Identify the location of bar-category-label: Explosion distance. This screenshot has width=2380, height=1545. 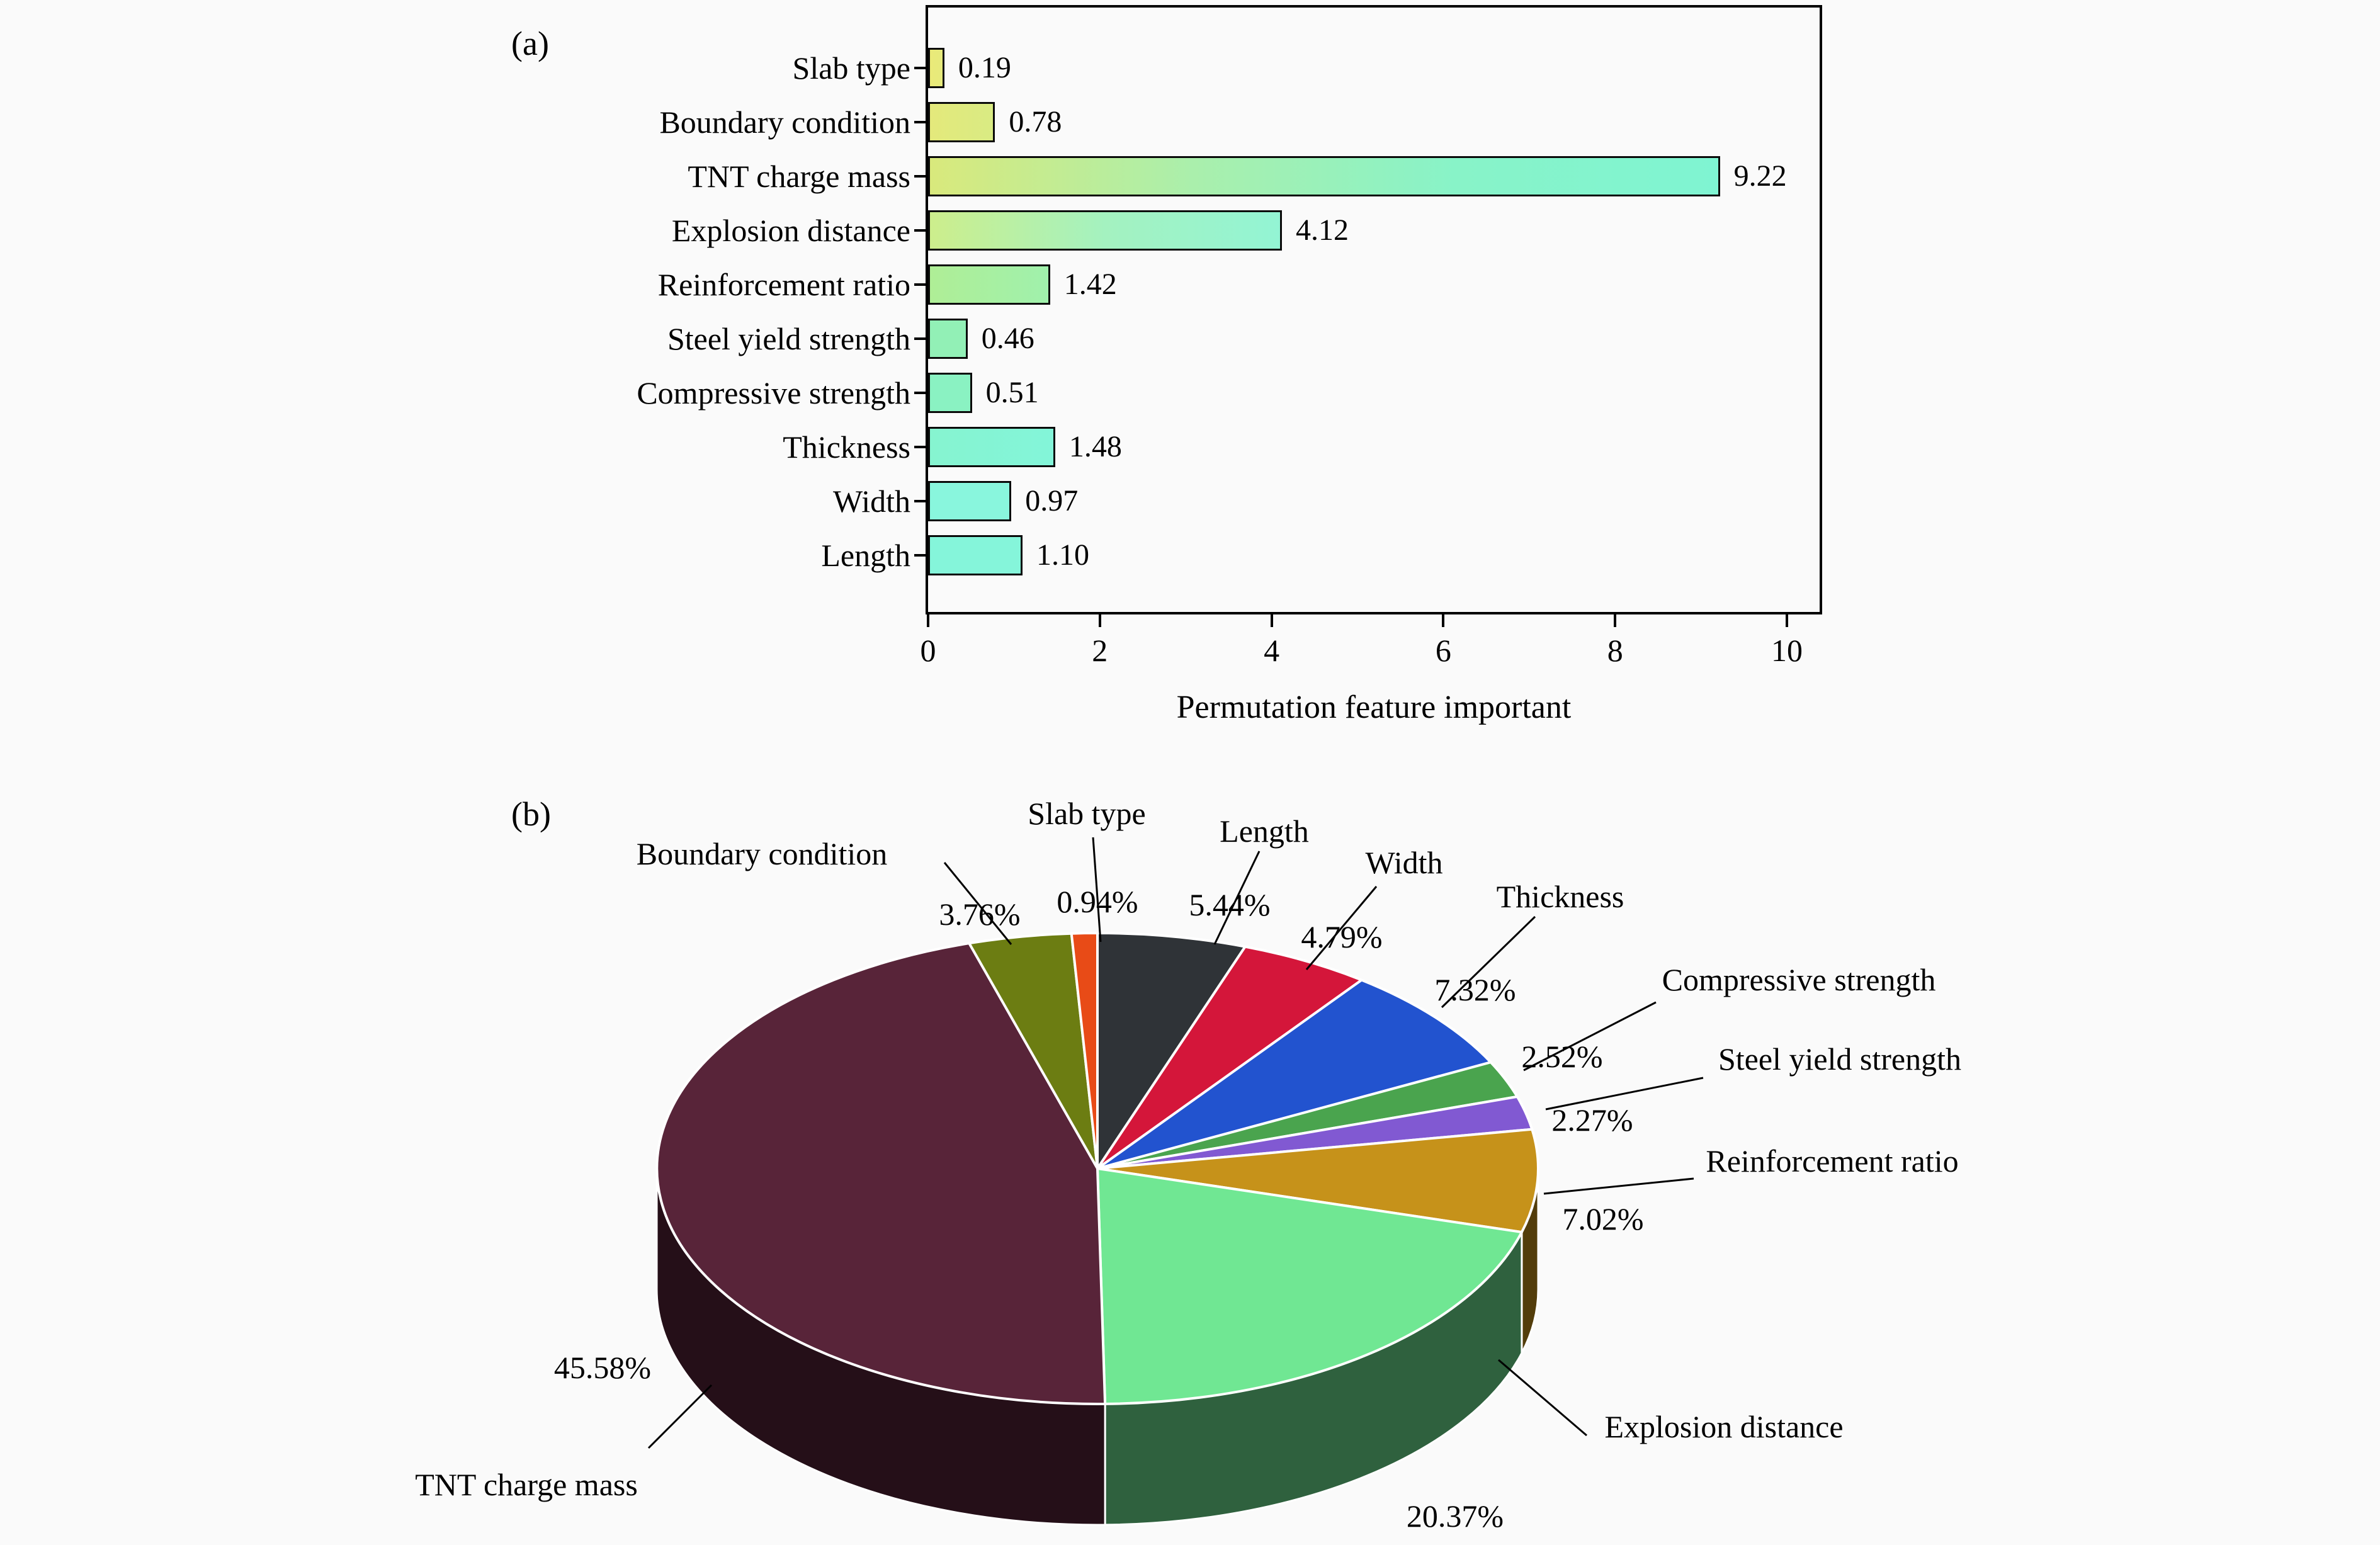
(790, 230).